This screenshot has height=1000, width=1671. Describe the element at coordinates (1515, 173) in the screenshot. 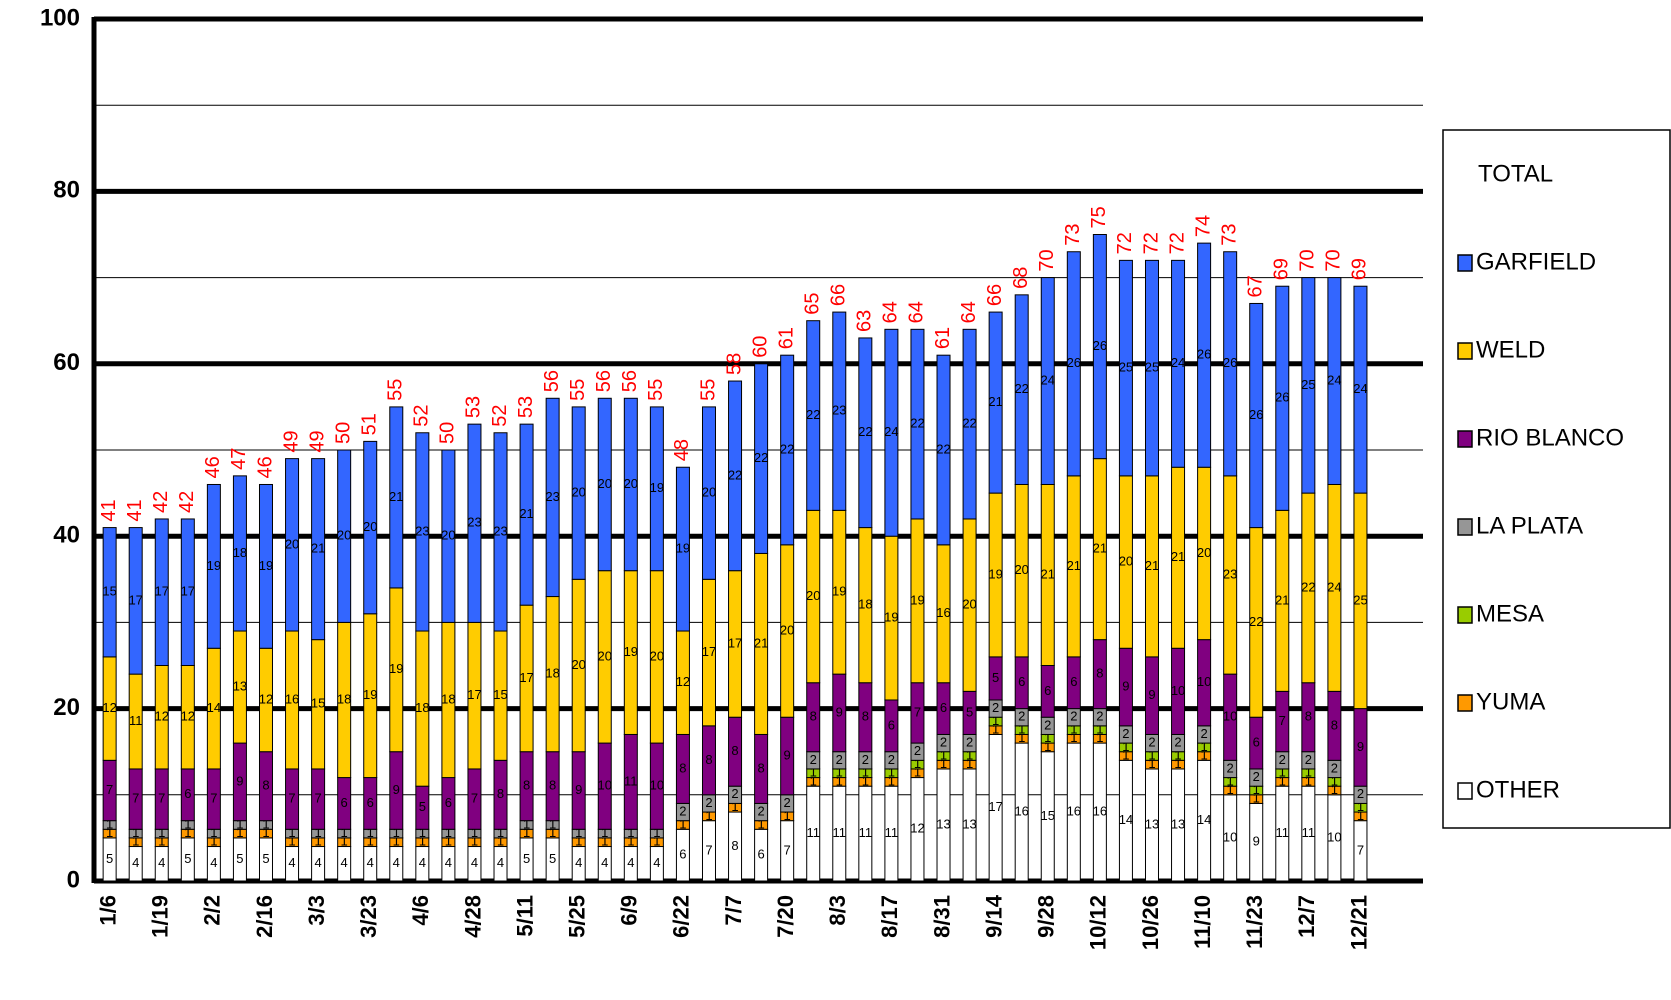

I see `legend-label: TOTAL` at that location.